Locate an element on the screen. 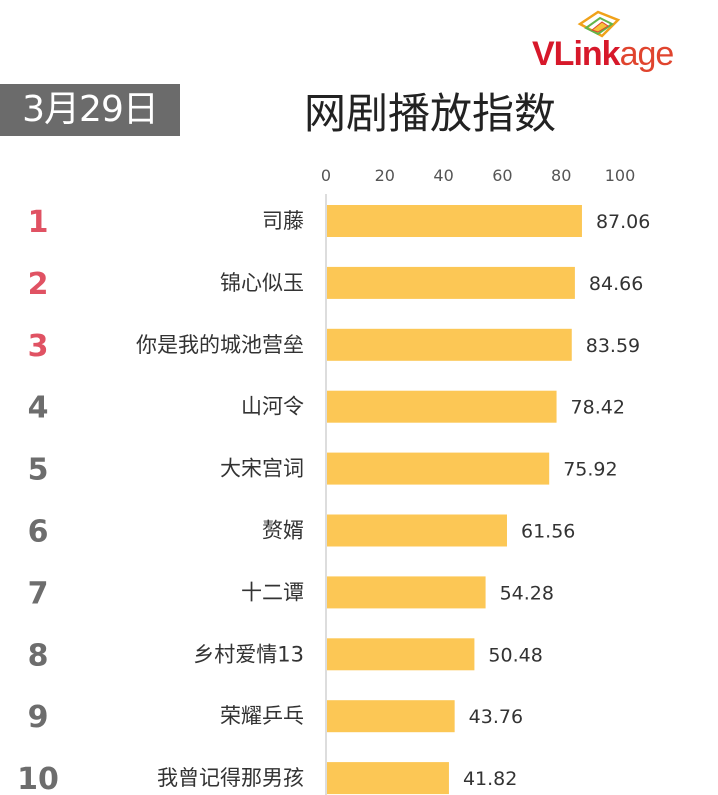  category-label: 我曾记得那男孩 is located at coordinates (230, 778).